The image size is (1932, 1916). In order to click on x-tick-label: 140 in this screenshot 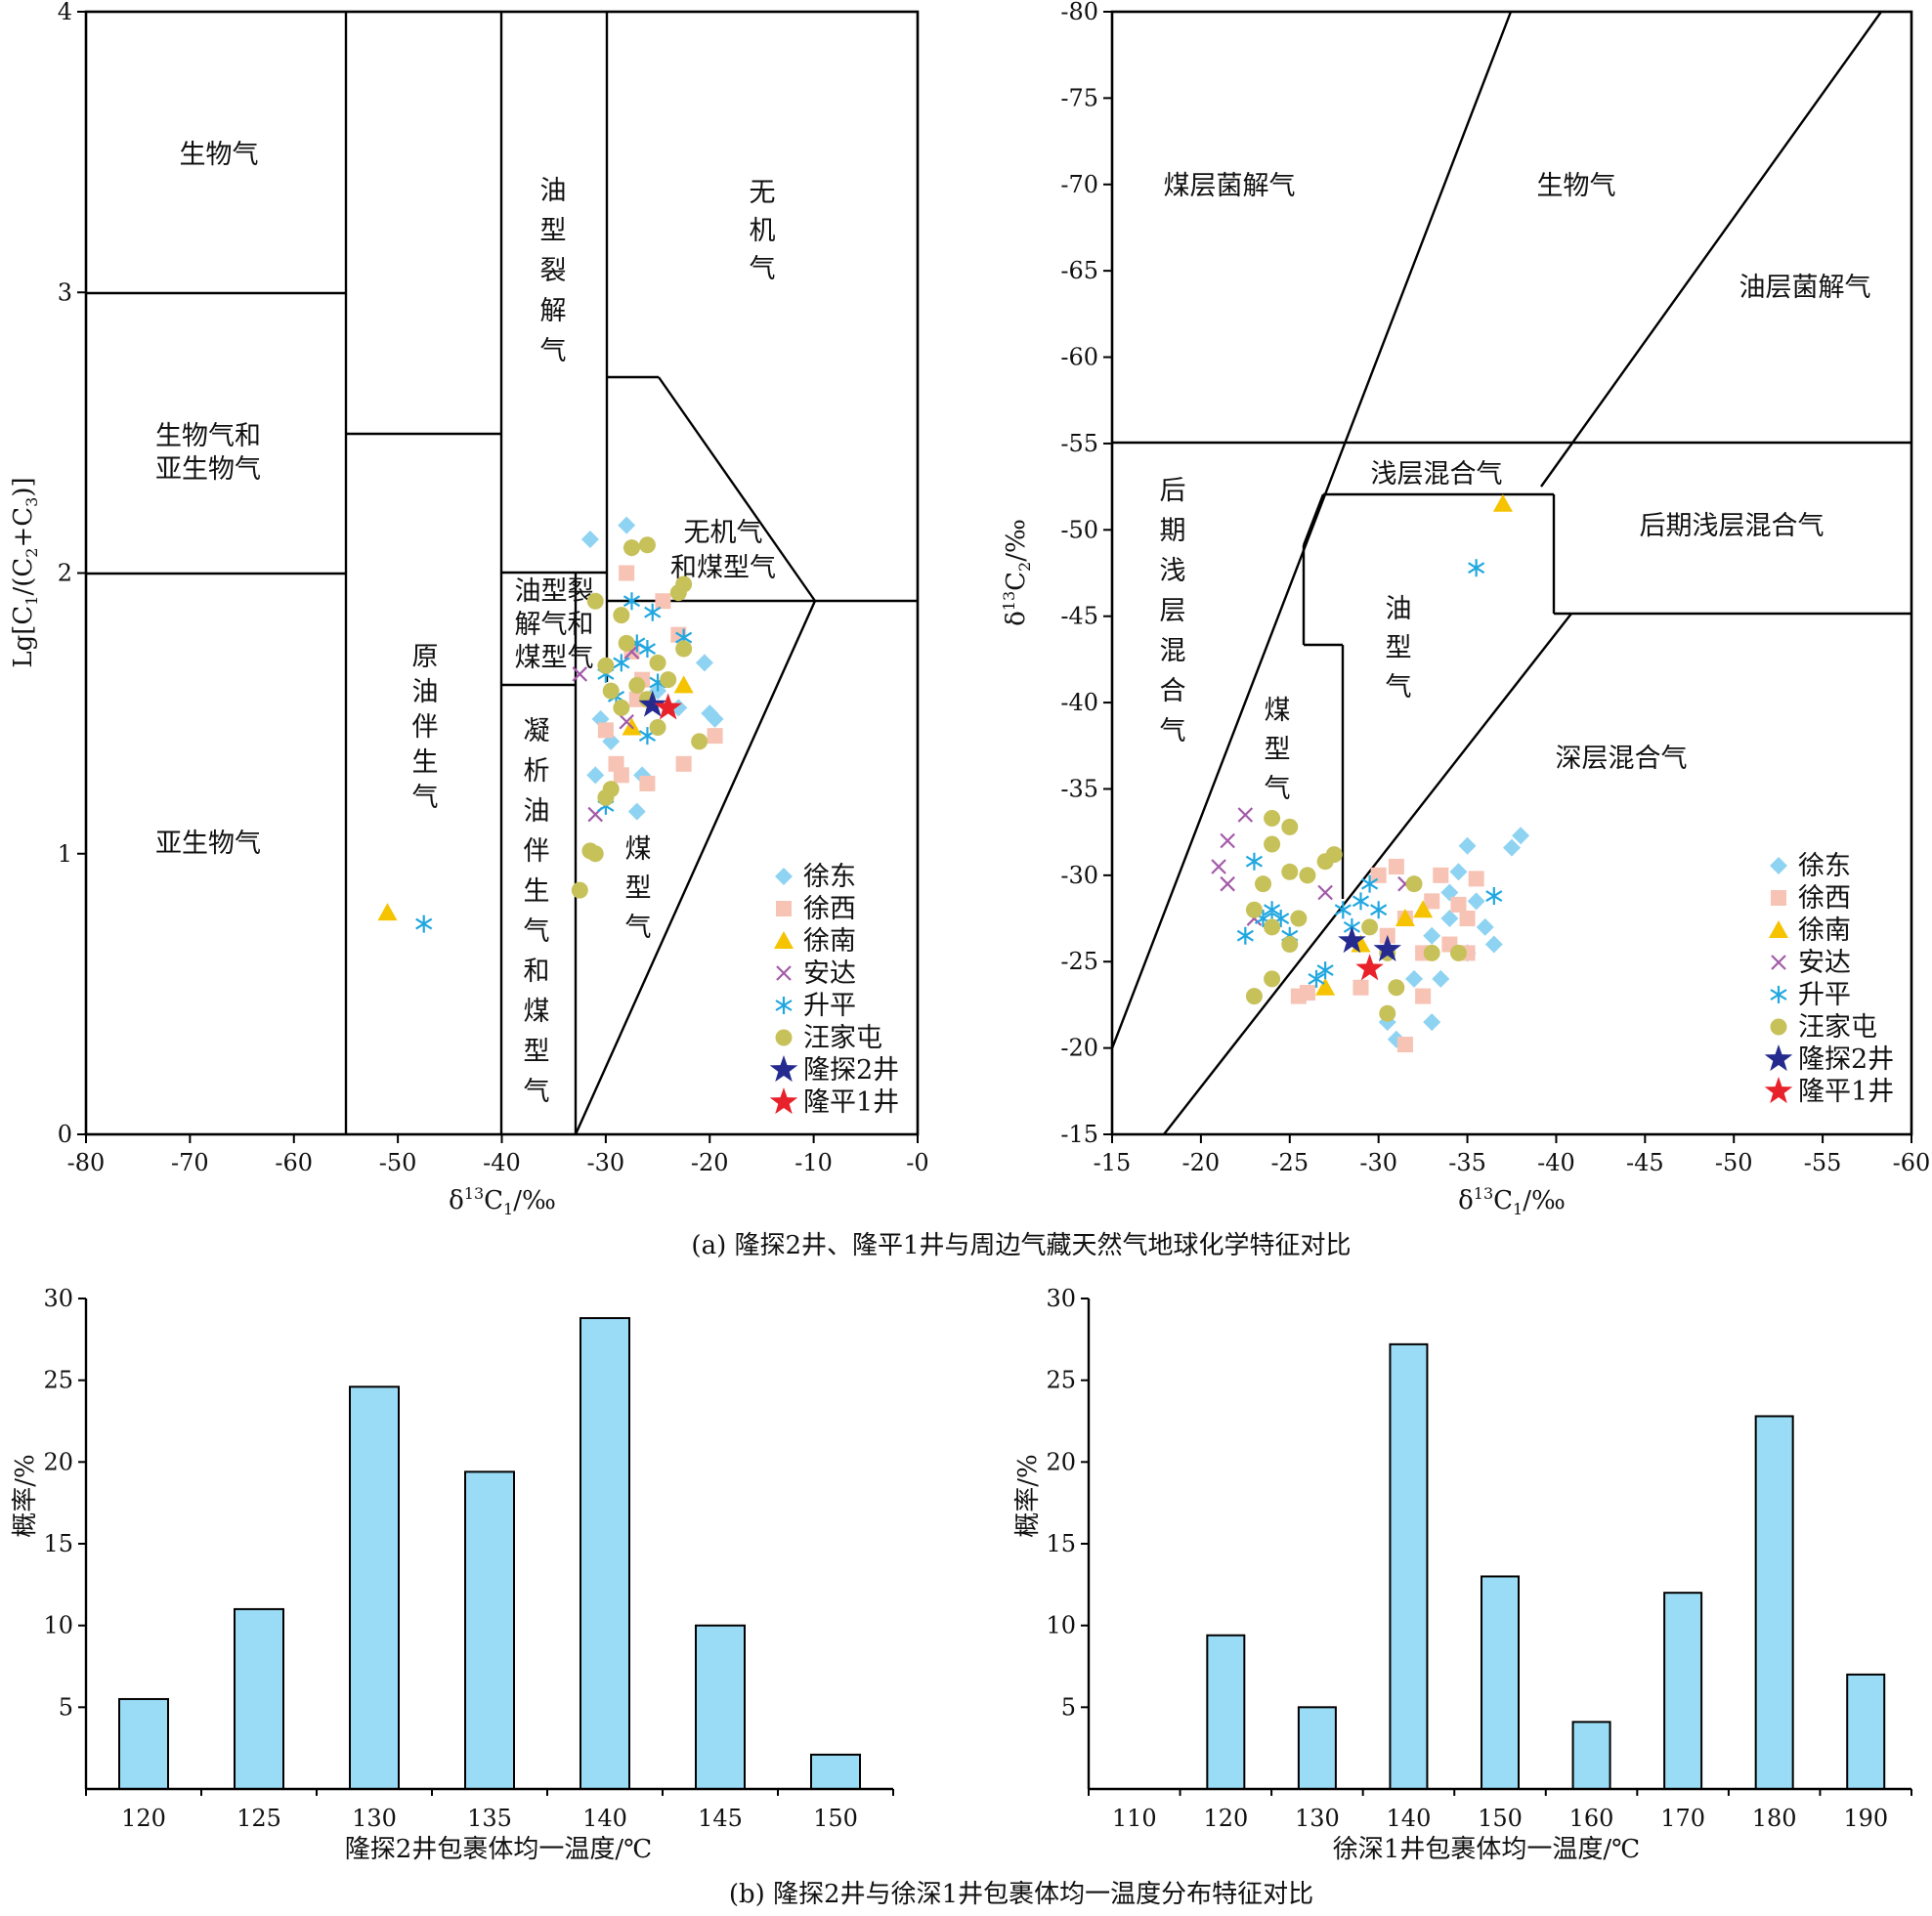, I will do `click(1409, 1818)`.